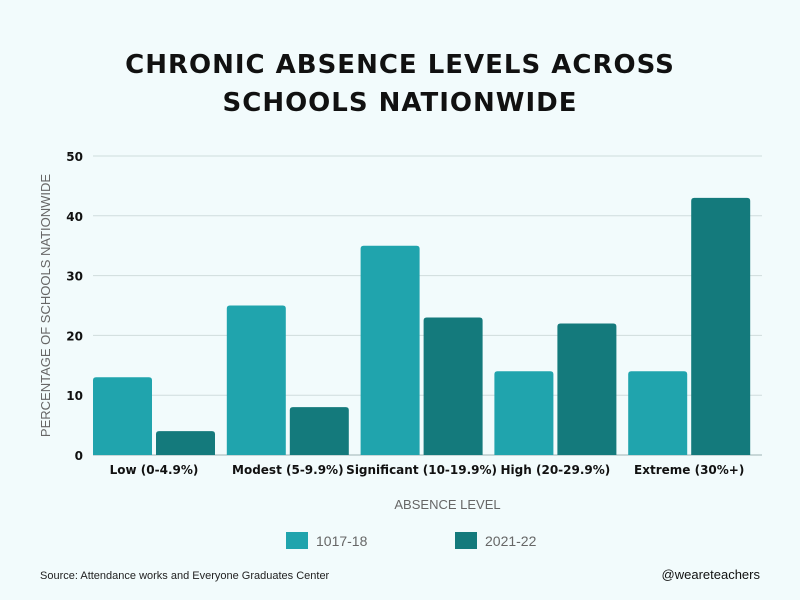  Describe the element at coordinates (45, 305) in the screenshot. I see `y-axis-label: PERCENTAGE OF SCHOOLS NATIONWIDE` at that location.